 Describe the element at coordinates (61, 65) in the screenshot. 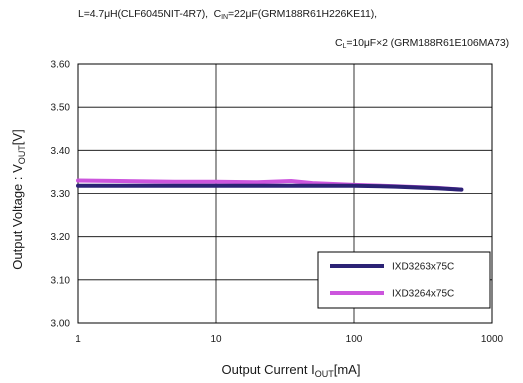

I see `y-tick-label: 3.60` at that location.